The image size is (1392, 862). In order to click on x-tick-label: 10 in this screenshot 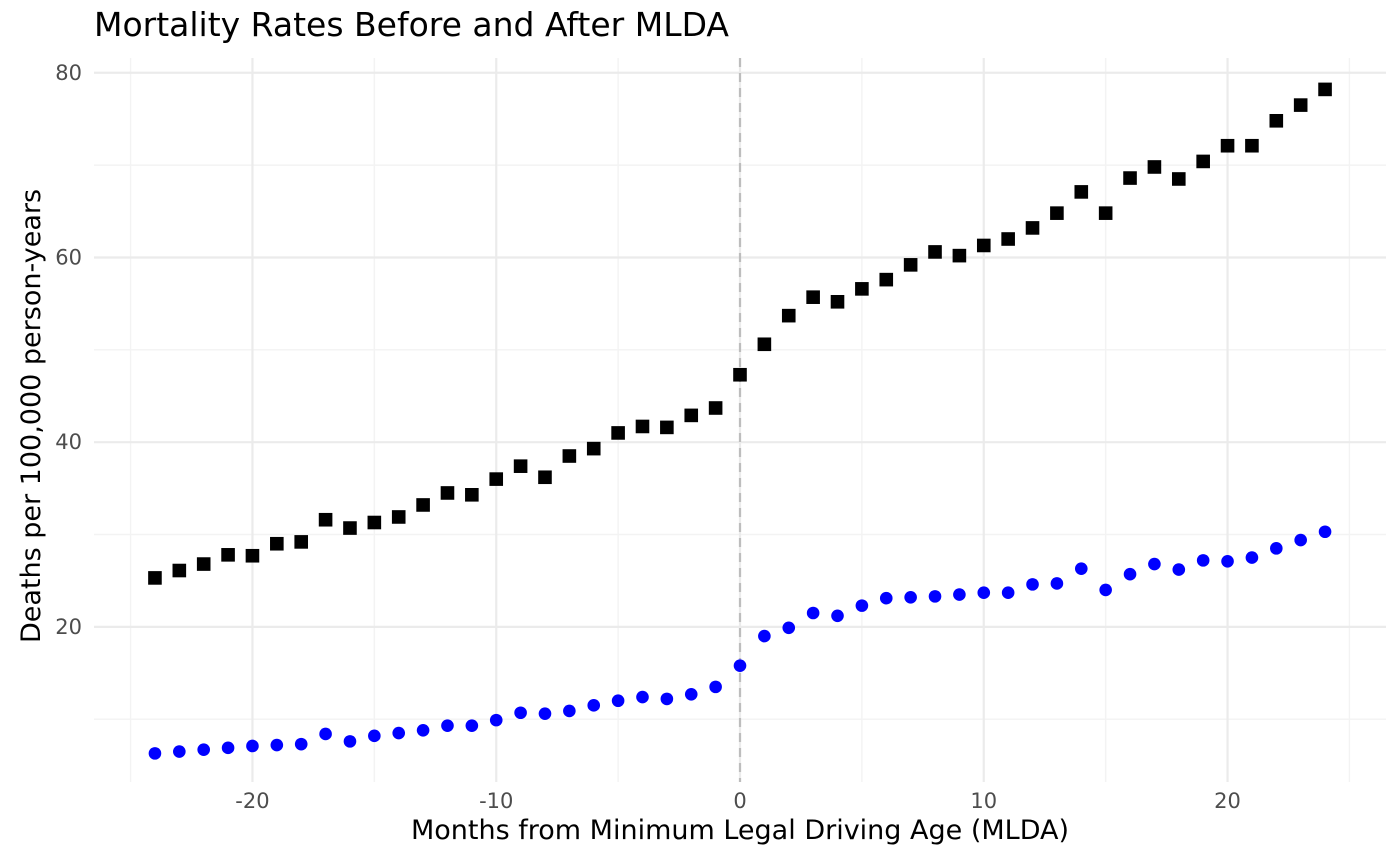, I will do `click(983, 801)`.